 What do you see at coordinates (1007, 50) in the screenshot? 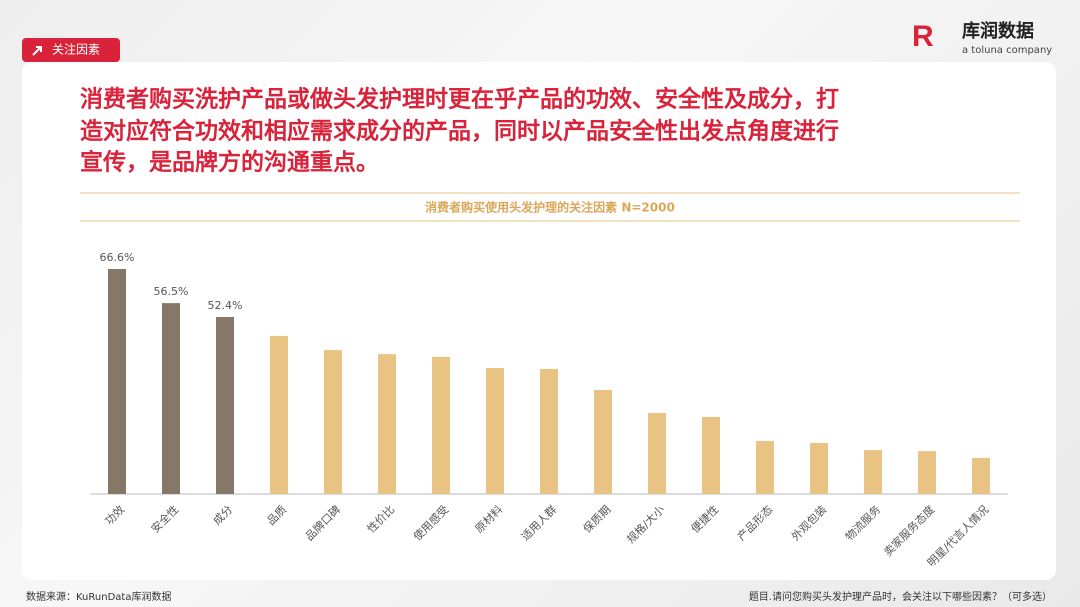
I see `brand-sub: a toluna company` at bounding box center [1007, 50].